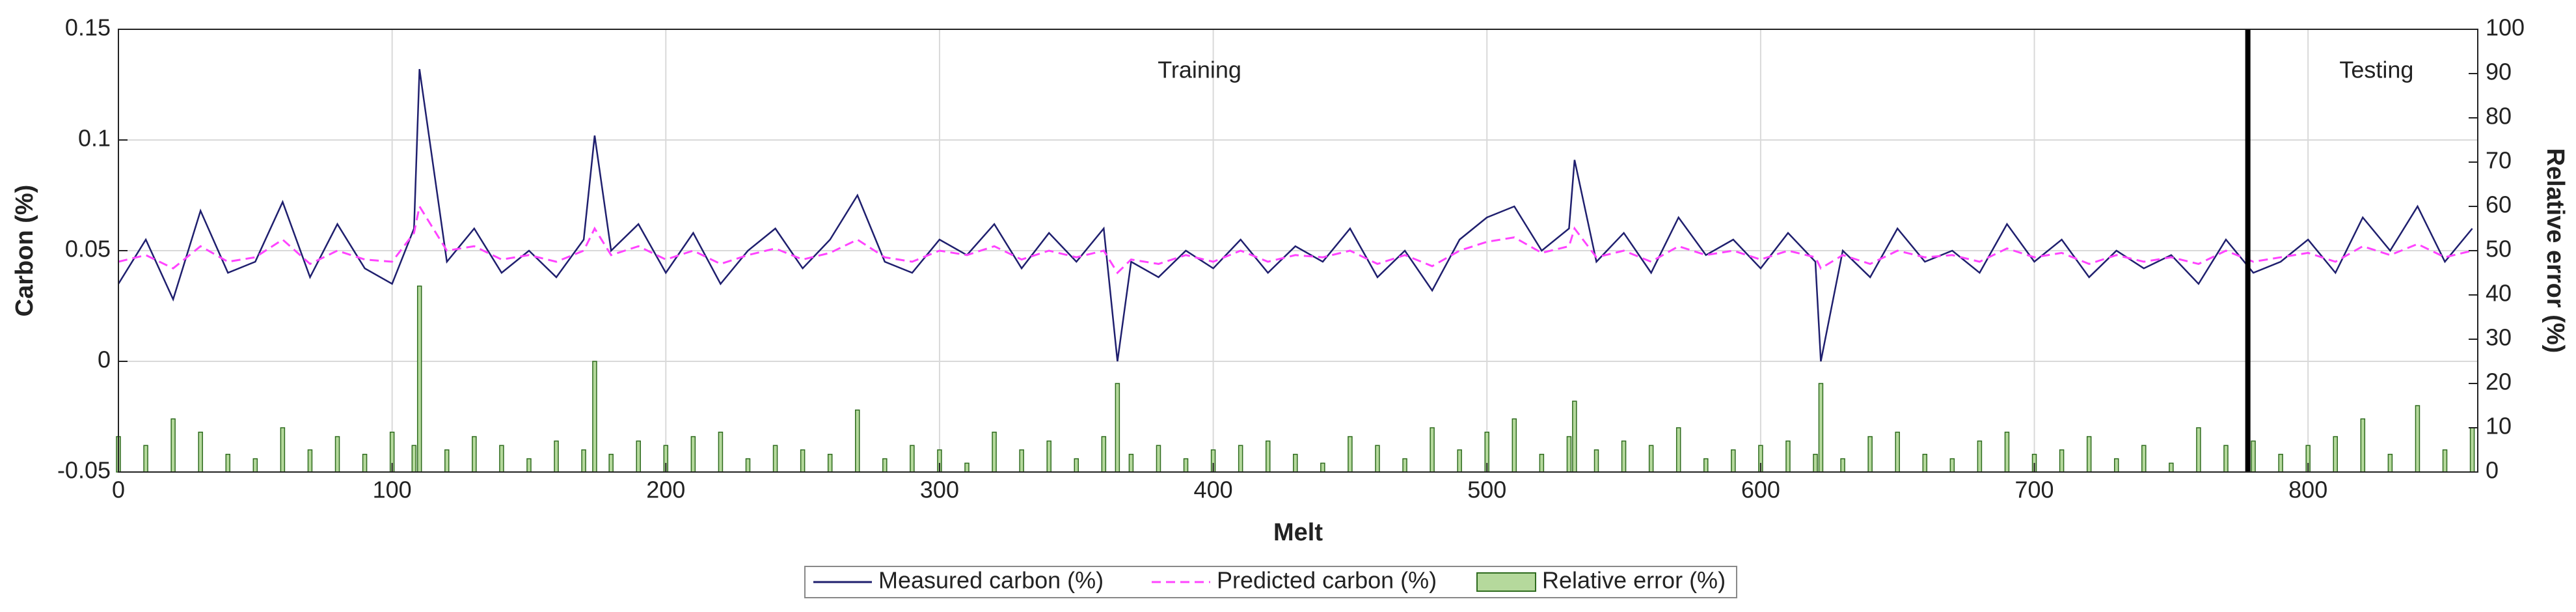  Describe the element at coordinates (2499, 205) in the screenshot. I see `y2-tick-label: 60` at that location.